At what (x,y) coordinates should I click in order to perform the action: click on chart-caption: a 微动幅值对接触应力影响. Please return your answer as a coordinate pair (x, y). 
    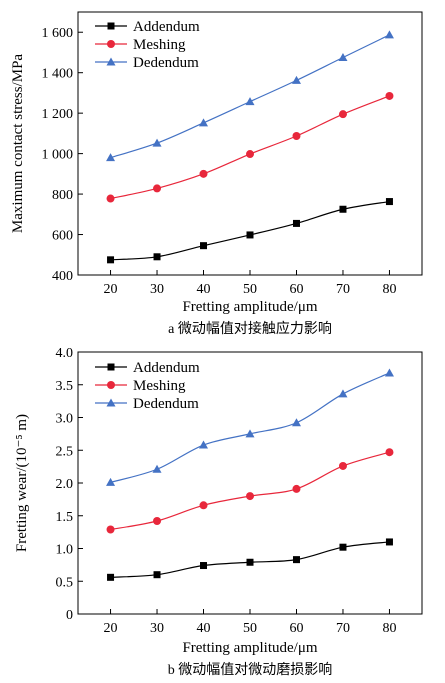
    Looking at the image, I should click on (250, 328).